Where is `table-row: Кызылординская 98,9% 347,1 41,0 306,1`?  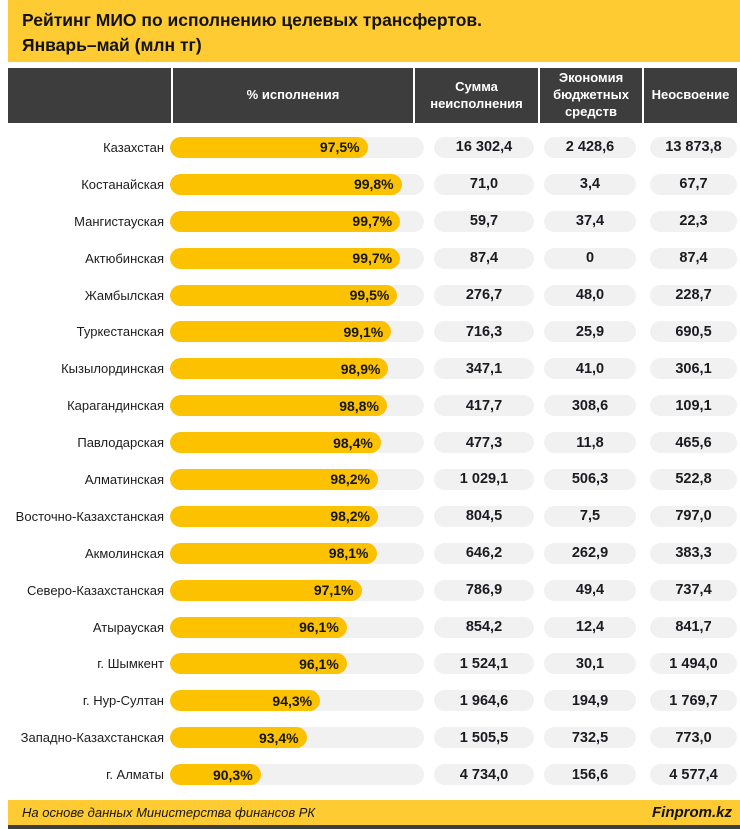 table-row: Кызылординская 98,9% 347,1 41,0 306,1 is located at coordinates (374, 368).